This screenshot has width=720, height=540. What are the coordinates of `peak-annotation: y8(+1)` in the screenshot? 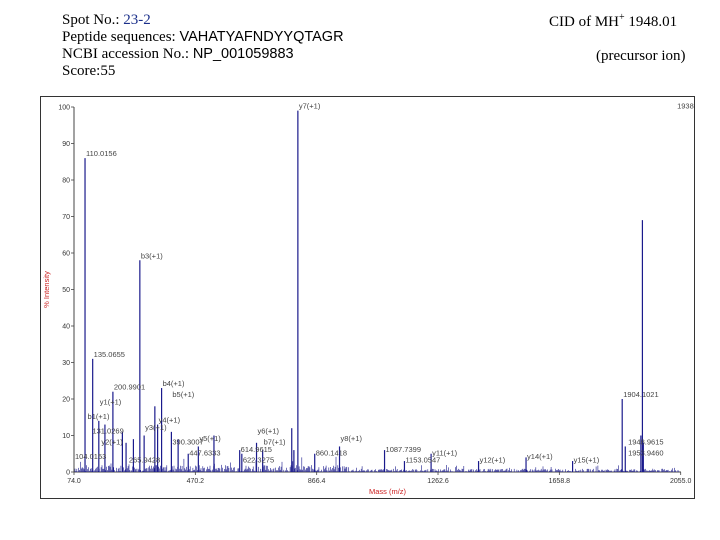 It's located at (352, 438).